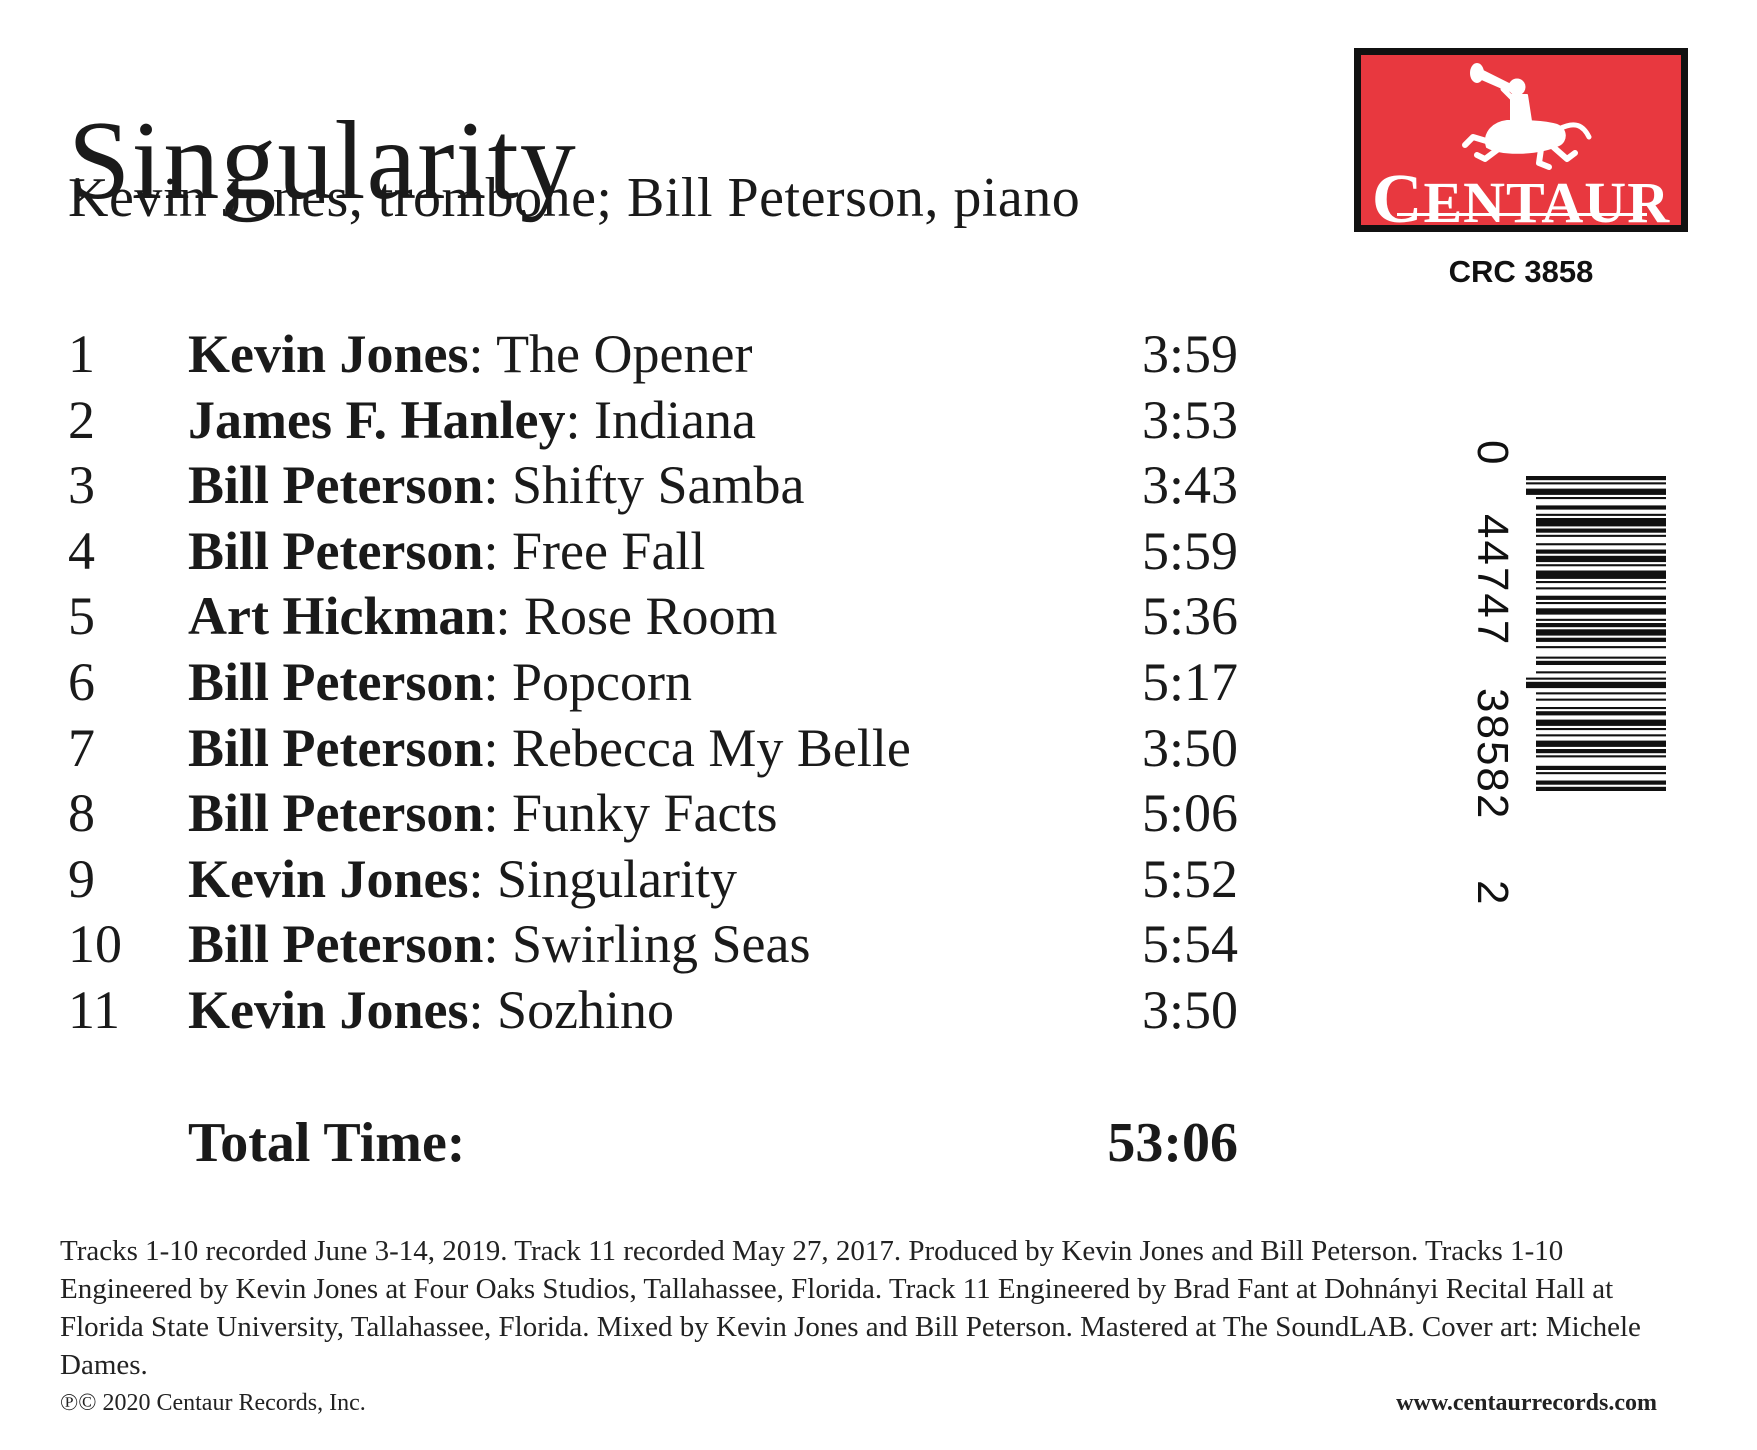 The width and height of the screenshot is (1757, 1450). Describe the element at coordinates (81, 485) in the screenshot. I see `track-number: 3` at that location.